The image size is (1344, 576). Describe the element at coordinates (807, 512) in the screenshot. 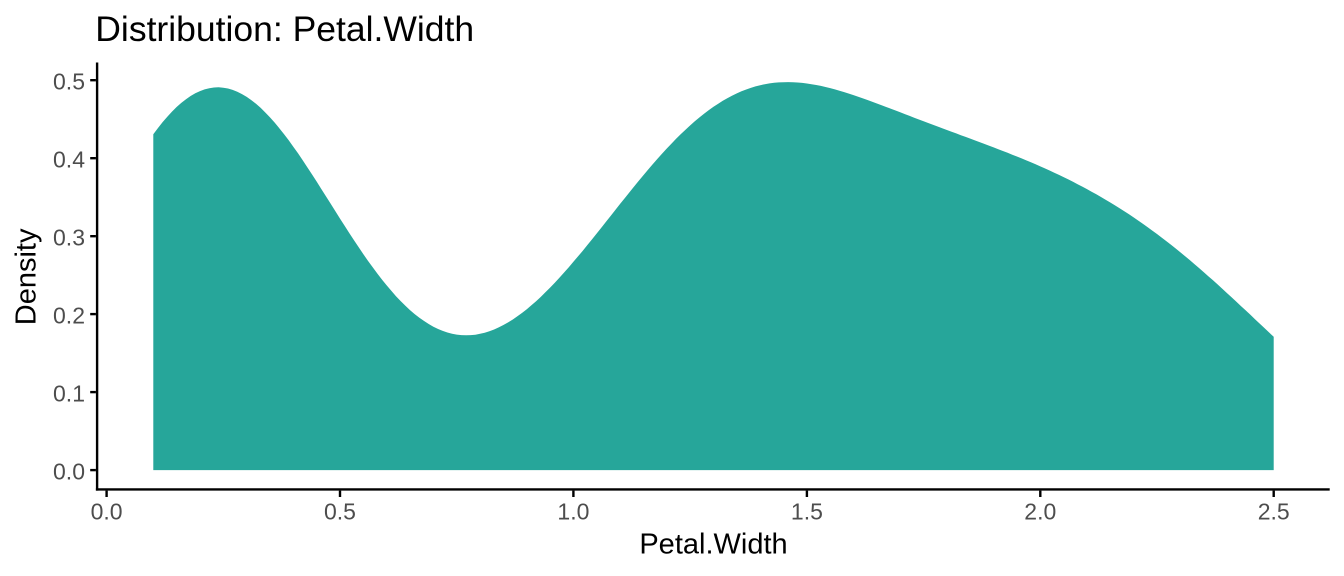

I see `svg-text: 1.5` at that location.